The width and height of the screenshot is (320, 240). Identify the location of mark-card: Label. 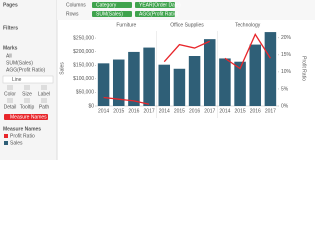
(44, 94).